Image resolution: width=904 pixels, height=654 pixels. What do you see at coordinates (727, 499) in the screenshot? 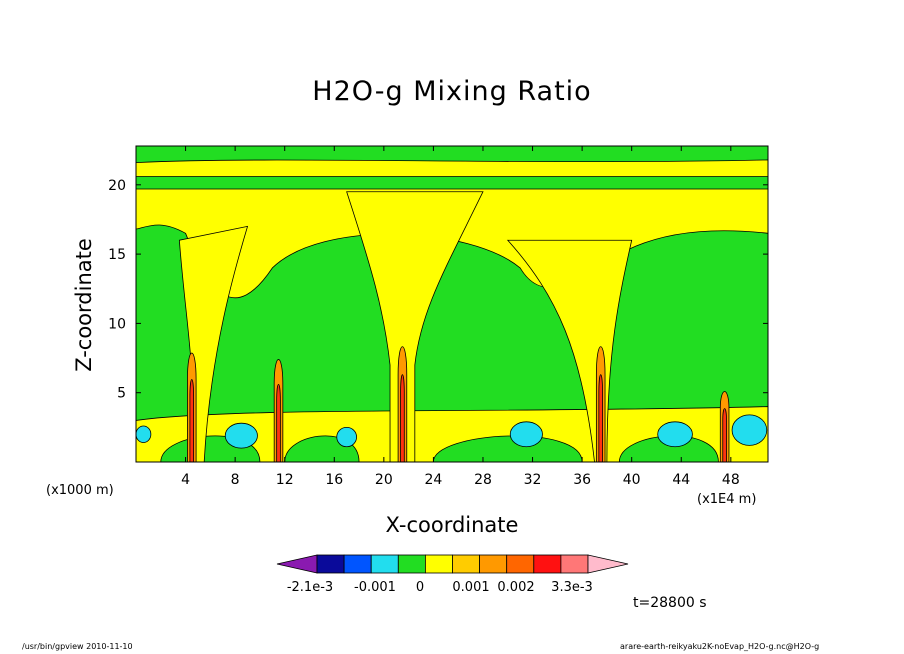
I see `x-axis-unit-right: (x1E4 m)` at bounding box center [727, 499].